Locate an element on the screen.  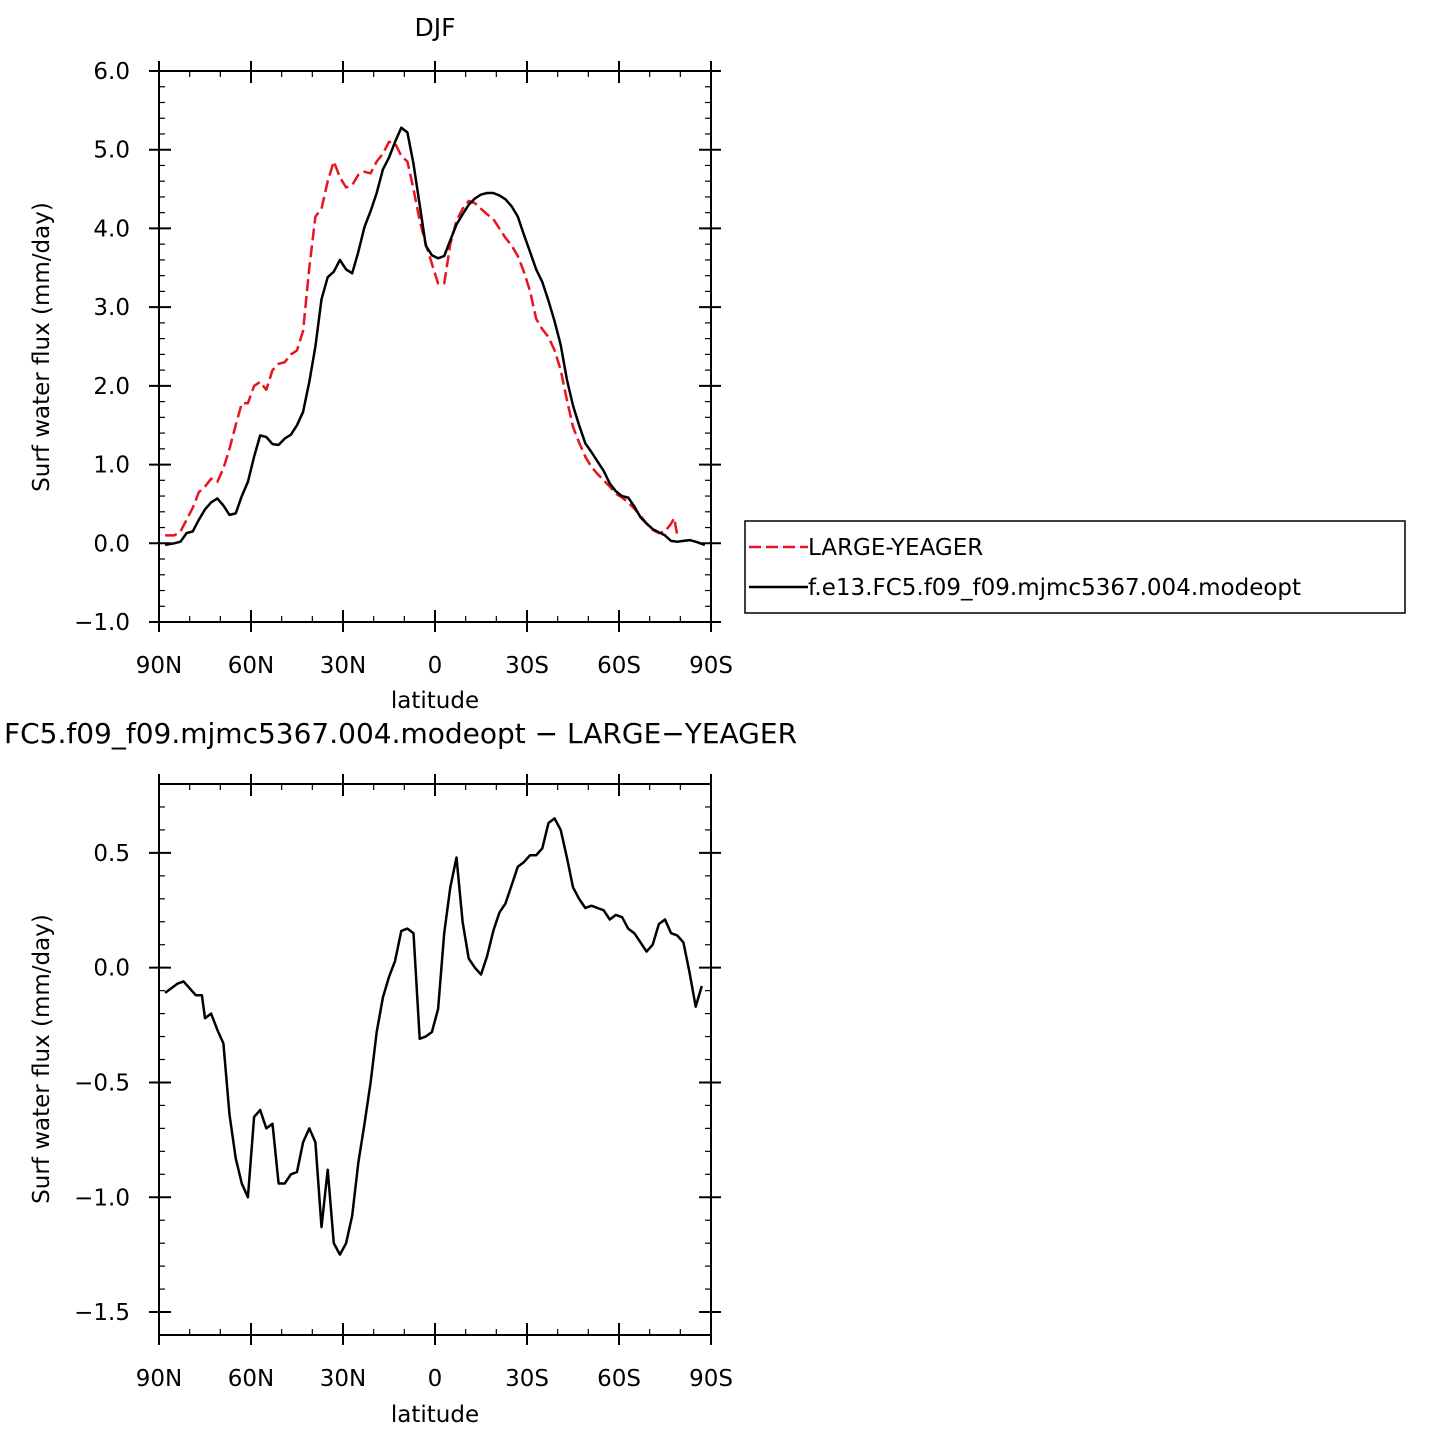
bottom-ytick-label: −1.5 is located at coordinates (102, 1313).